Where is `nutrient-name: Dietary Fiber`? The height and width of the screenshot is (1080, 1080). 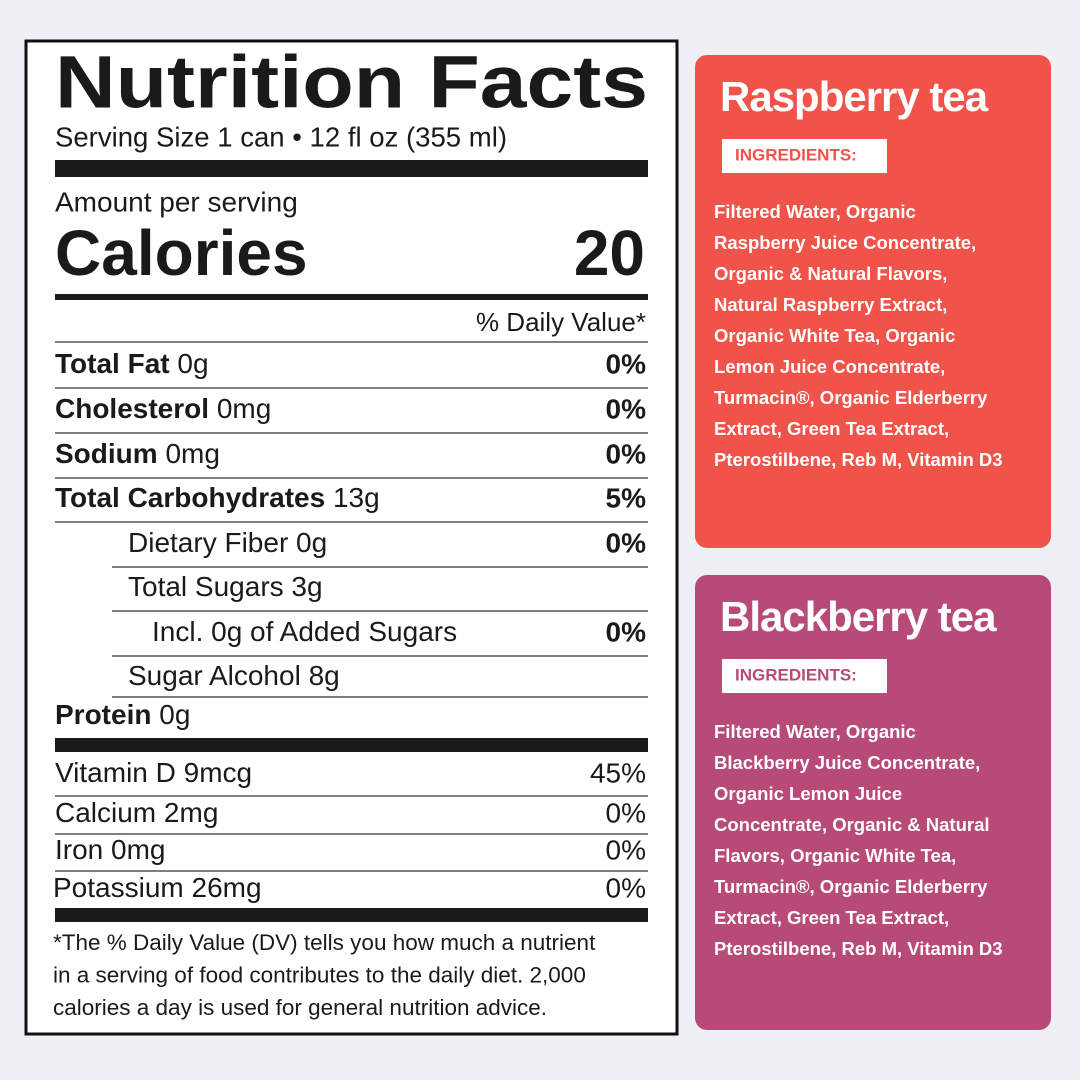
nutrient-name: Dietary Fiber is located at coordinates (208, 542).